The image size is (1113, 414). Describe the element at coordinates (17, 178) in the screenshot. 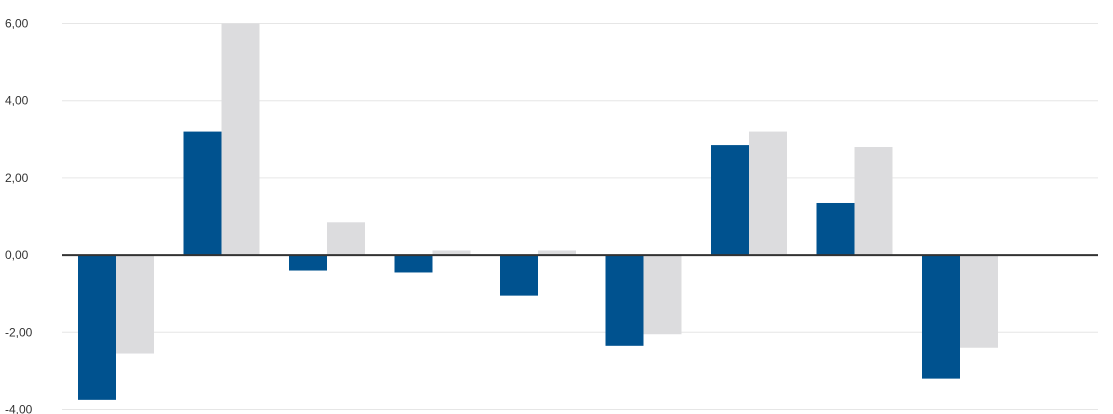

I see `y-tick-label: 2,00` at that location.